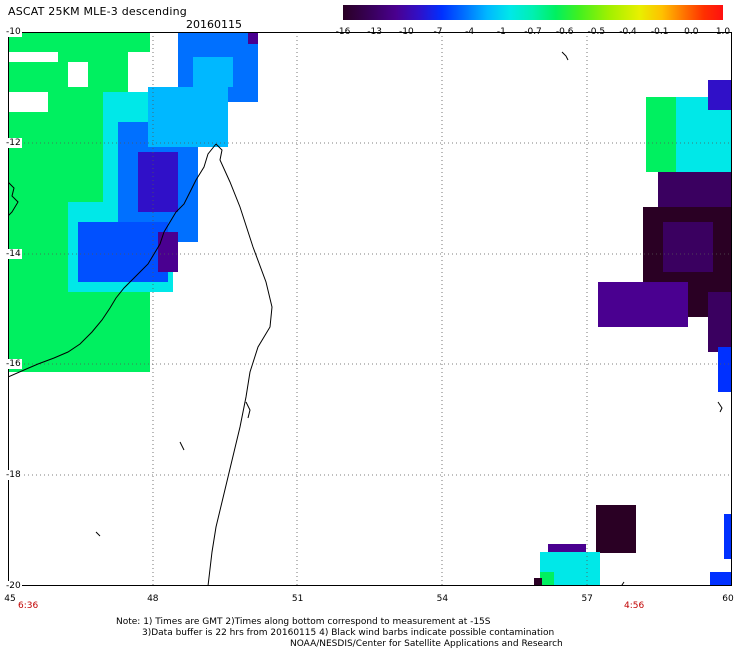 Image resolution: width=740 pixels, height=650 pixels. I want to click on x-tick-label: 45, so click(10, 599).